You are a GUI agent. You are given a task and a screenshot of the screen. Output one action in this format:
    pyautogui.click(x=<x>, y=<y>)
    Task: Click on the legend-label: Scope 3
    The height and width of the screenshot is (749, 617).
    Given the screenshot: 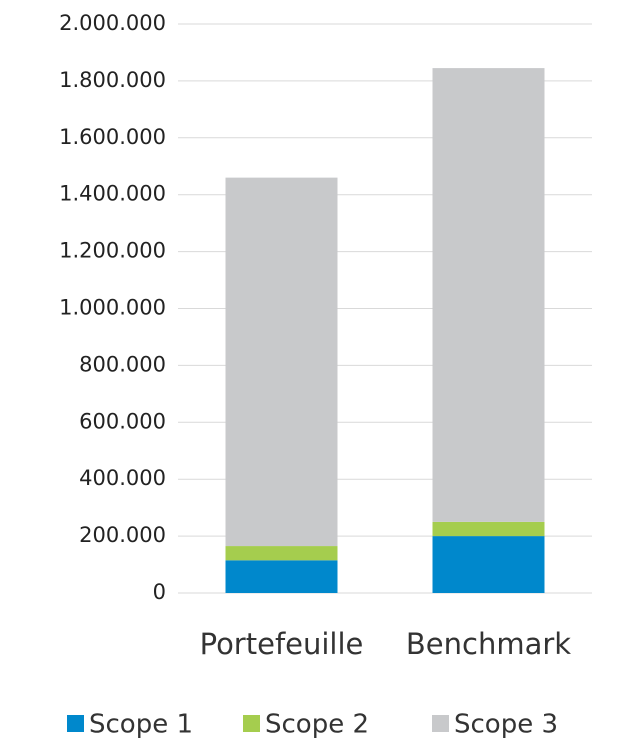 What is the action you would take?
    pyautogui.click(x=506, y=725)
    